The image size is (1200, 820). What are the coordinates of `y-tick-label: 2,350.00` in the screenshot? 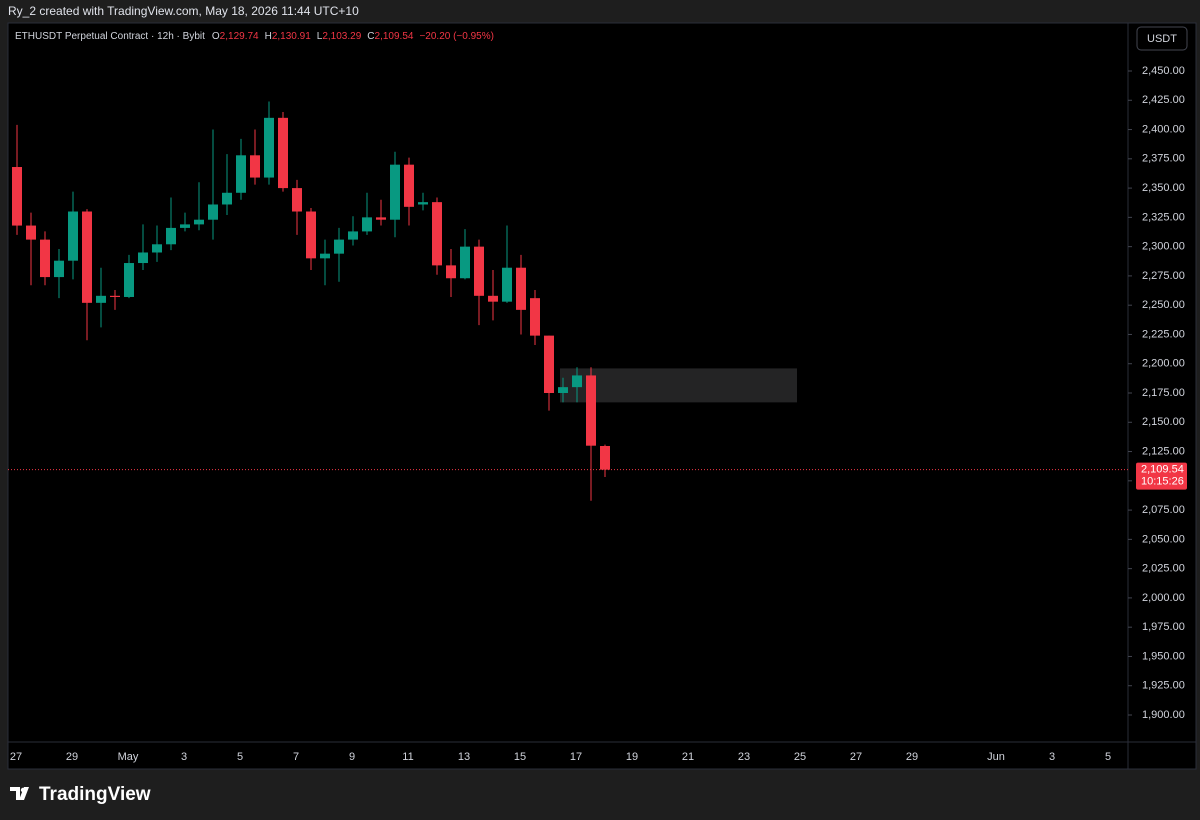 It's located at (1163, 188).